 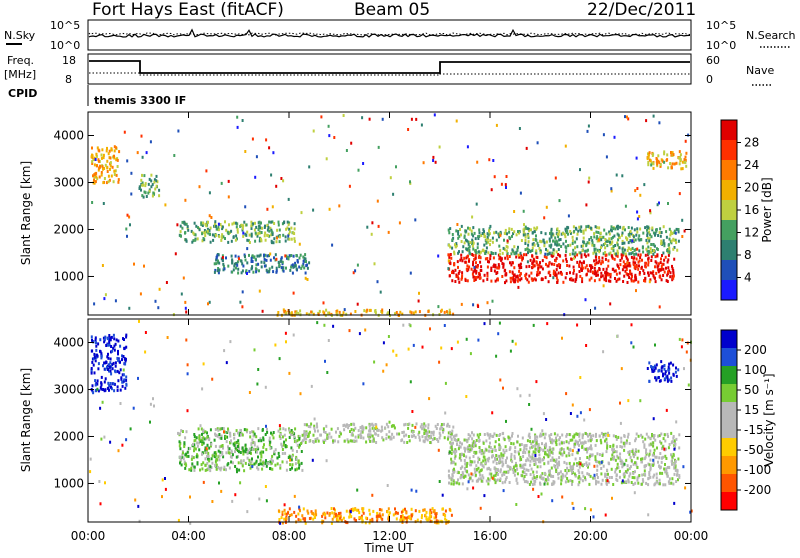 I want to click on colorbar-tick-label: 28, so click(x=751, y=143).